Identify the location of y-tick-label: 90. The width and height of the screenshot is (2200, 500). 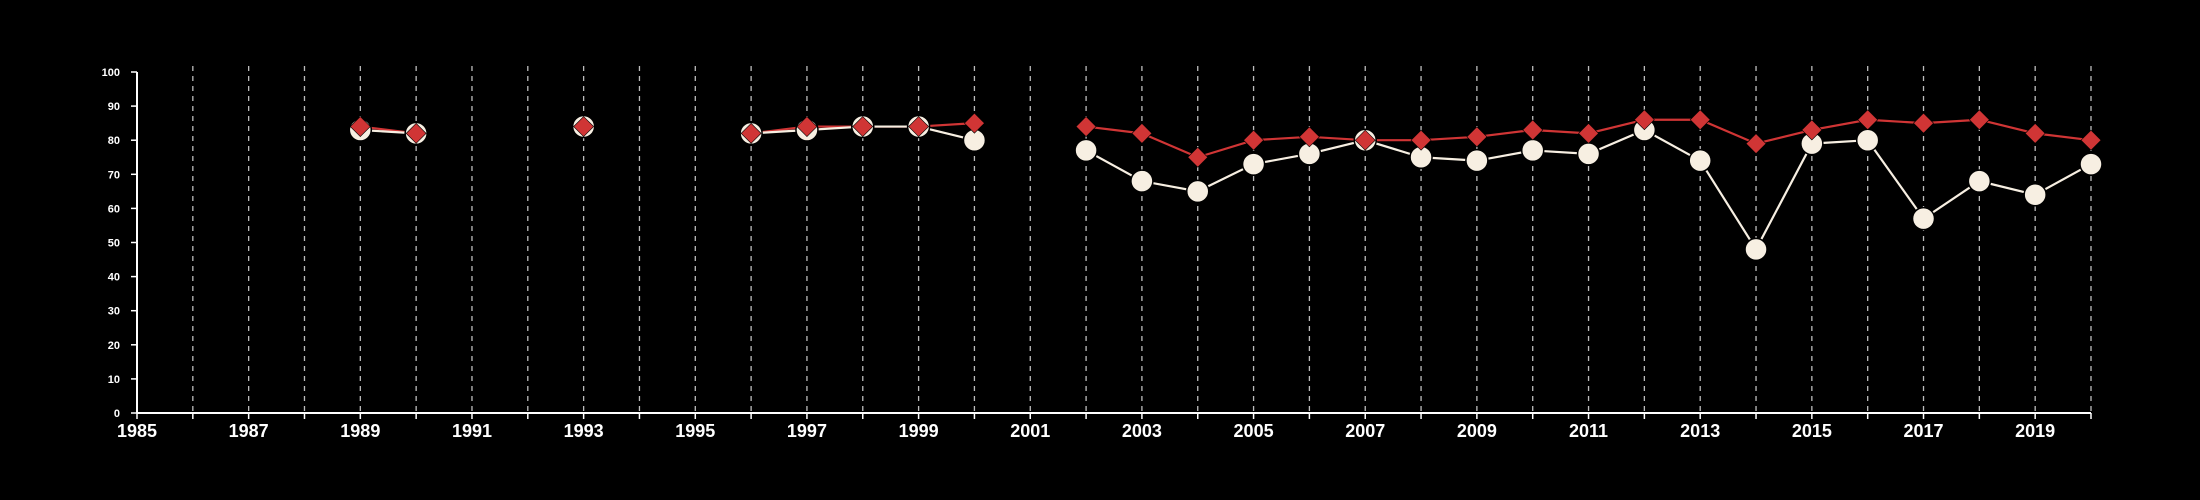
(114, 107).